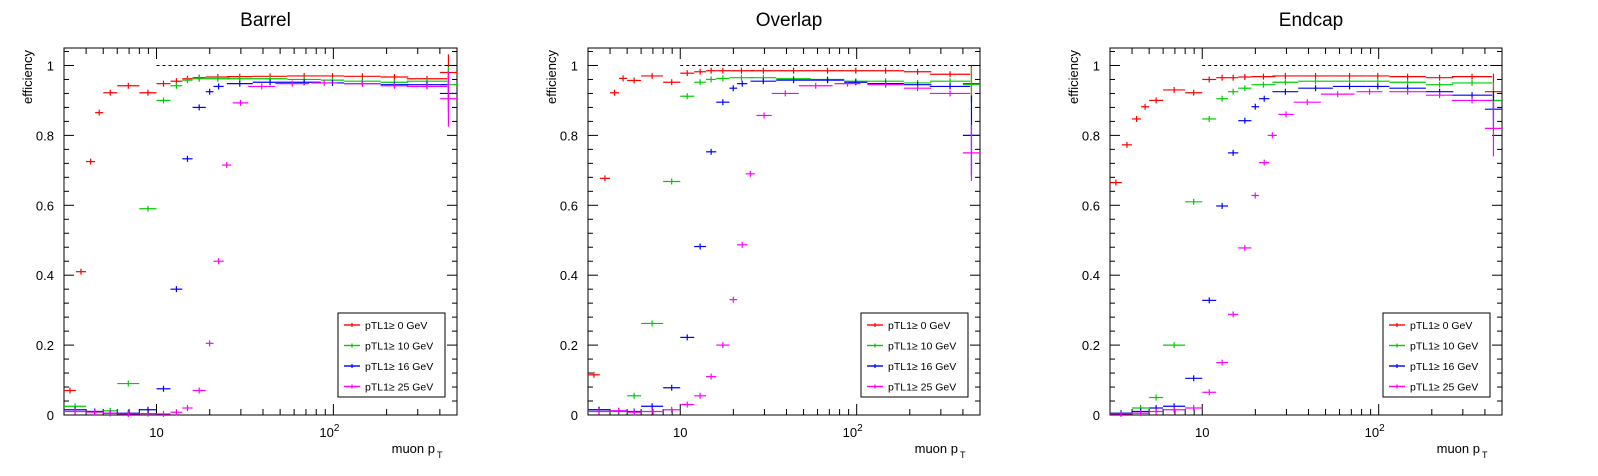 The image size is (1598, 476). What do you see at coordinates (396, 326) in the screenshot?
I see `legend-label: pTL1≥ 0 GeV` at bounding box center [396, 326].